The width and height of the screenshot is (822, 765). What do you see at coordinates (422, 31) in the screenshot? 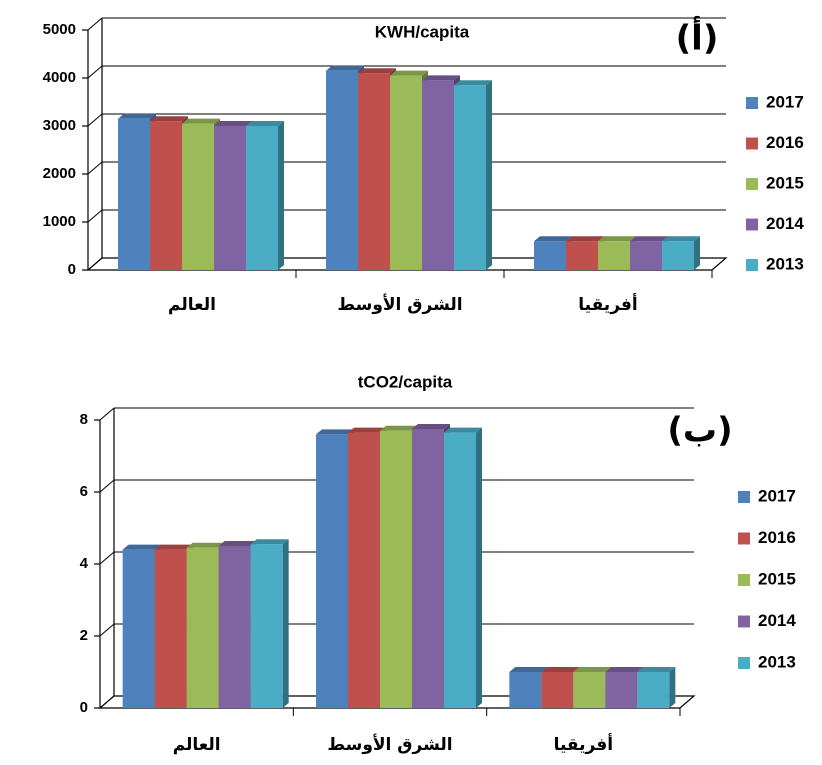
I see `chart-title: KWH/capita` at bounding box center [422, 31].